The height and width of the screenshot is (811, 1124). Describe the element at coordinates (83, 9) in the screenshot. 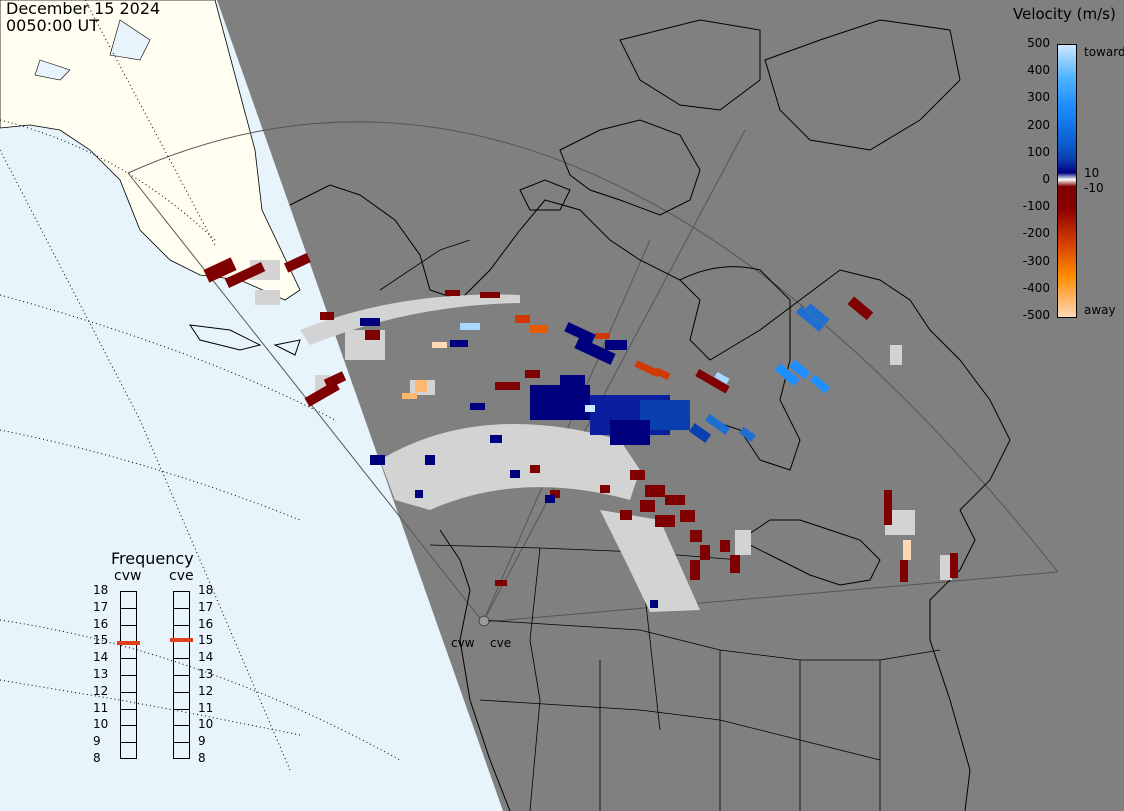

I see `date-label: December 15 2024` at that location.